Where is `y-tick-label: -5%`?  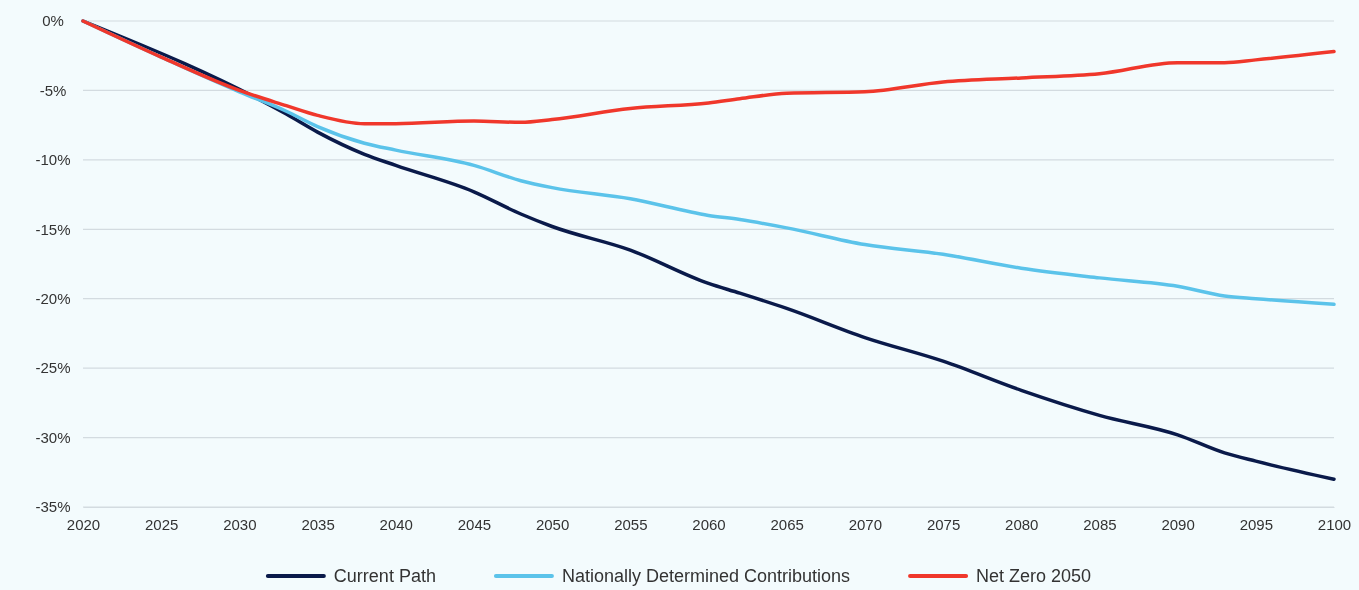
y-tick-label: -5% is located at coordinates (53, 90).